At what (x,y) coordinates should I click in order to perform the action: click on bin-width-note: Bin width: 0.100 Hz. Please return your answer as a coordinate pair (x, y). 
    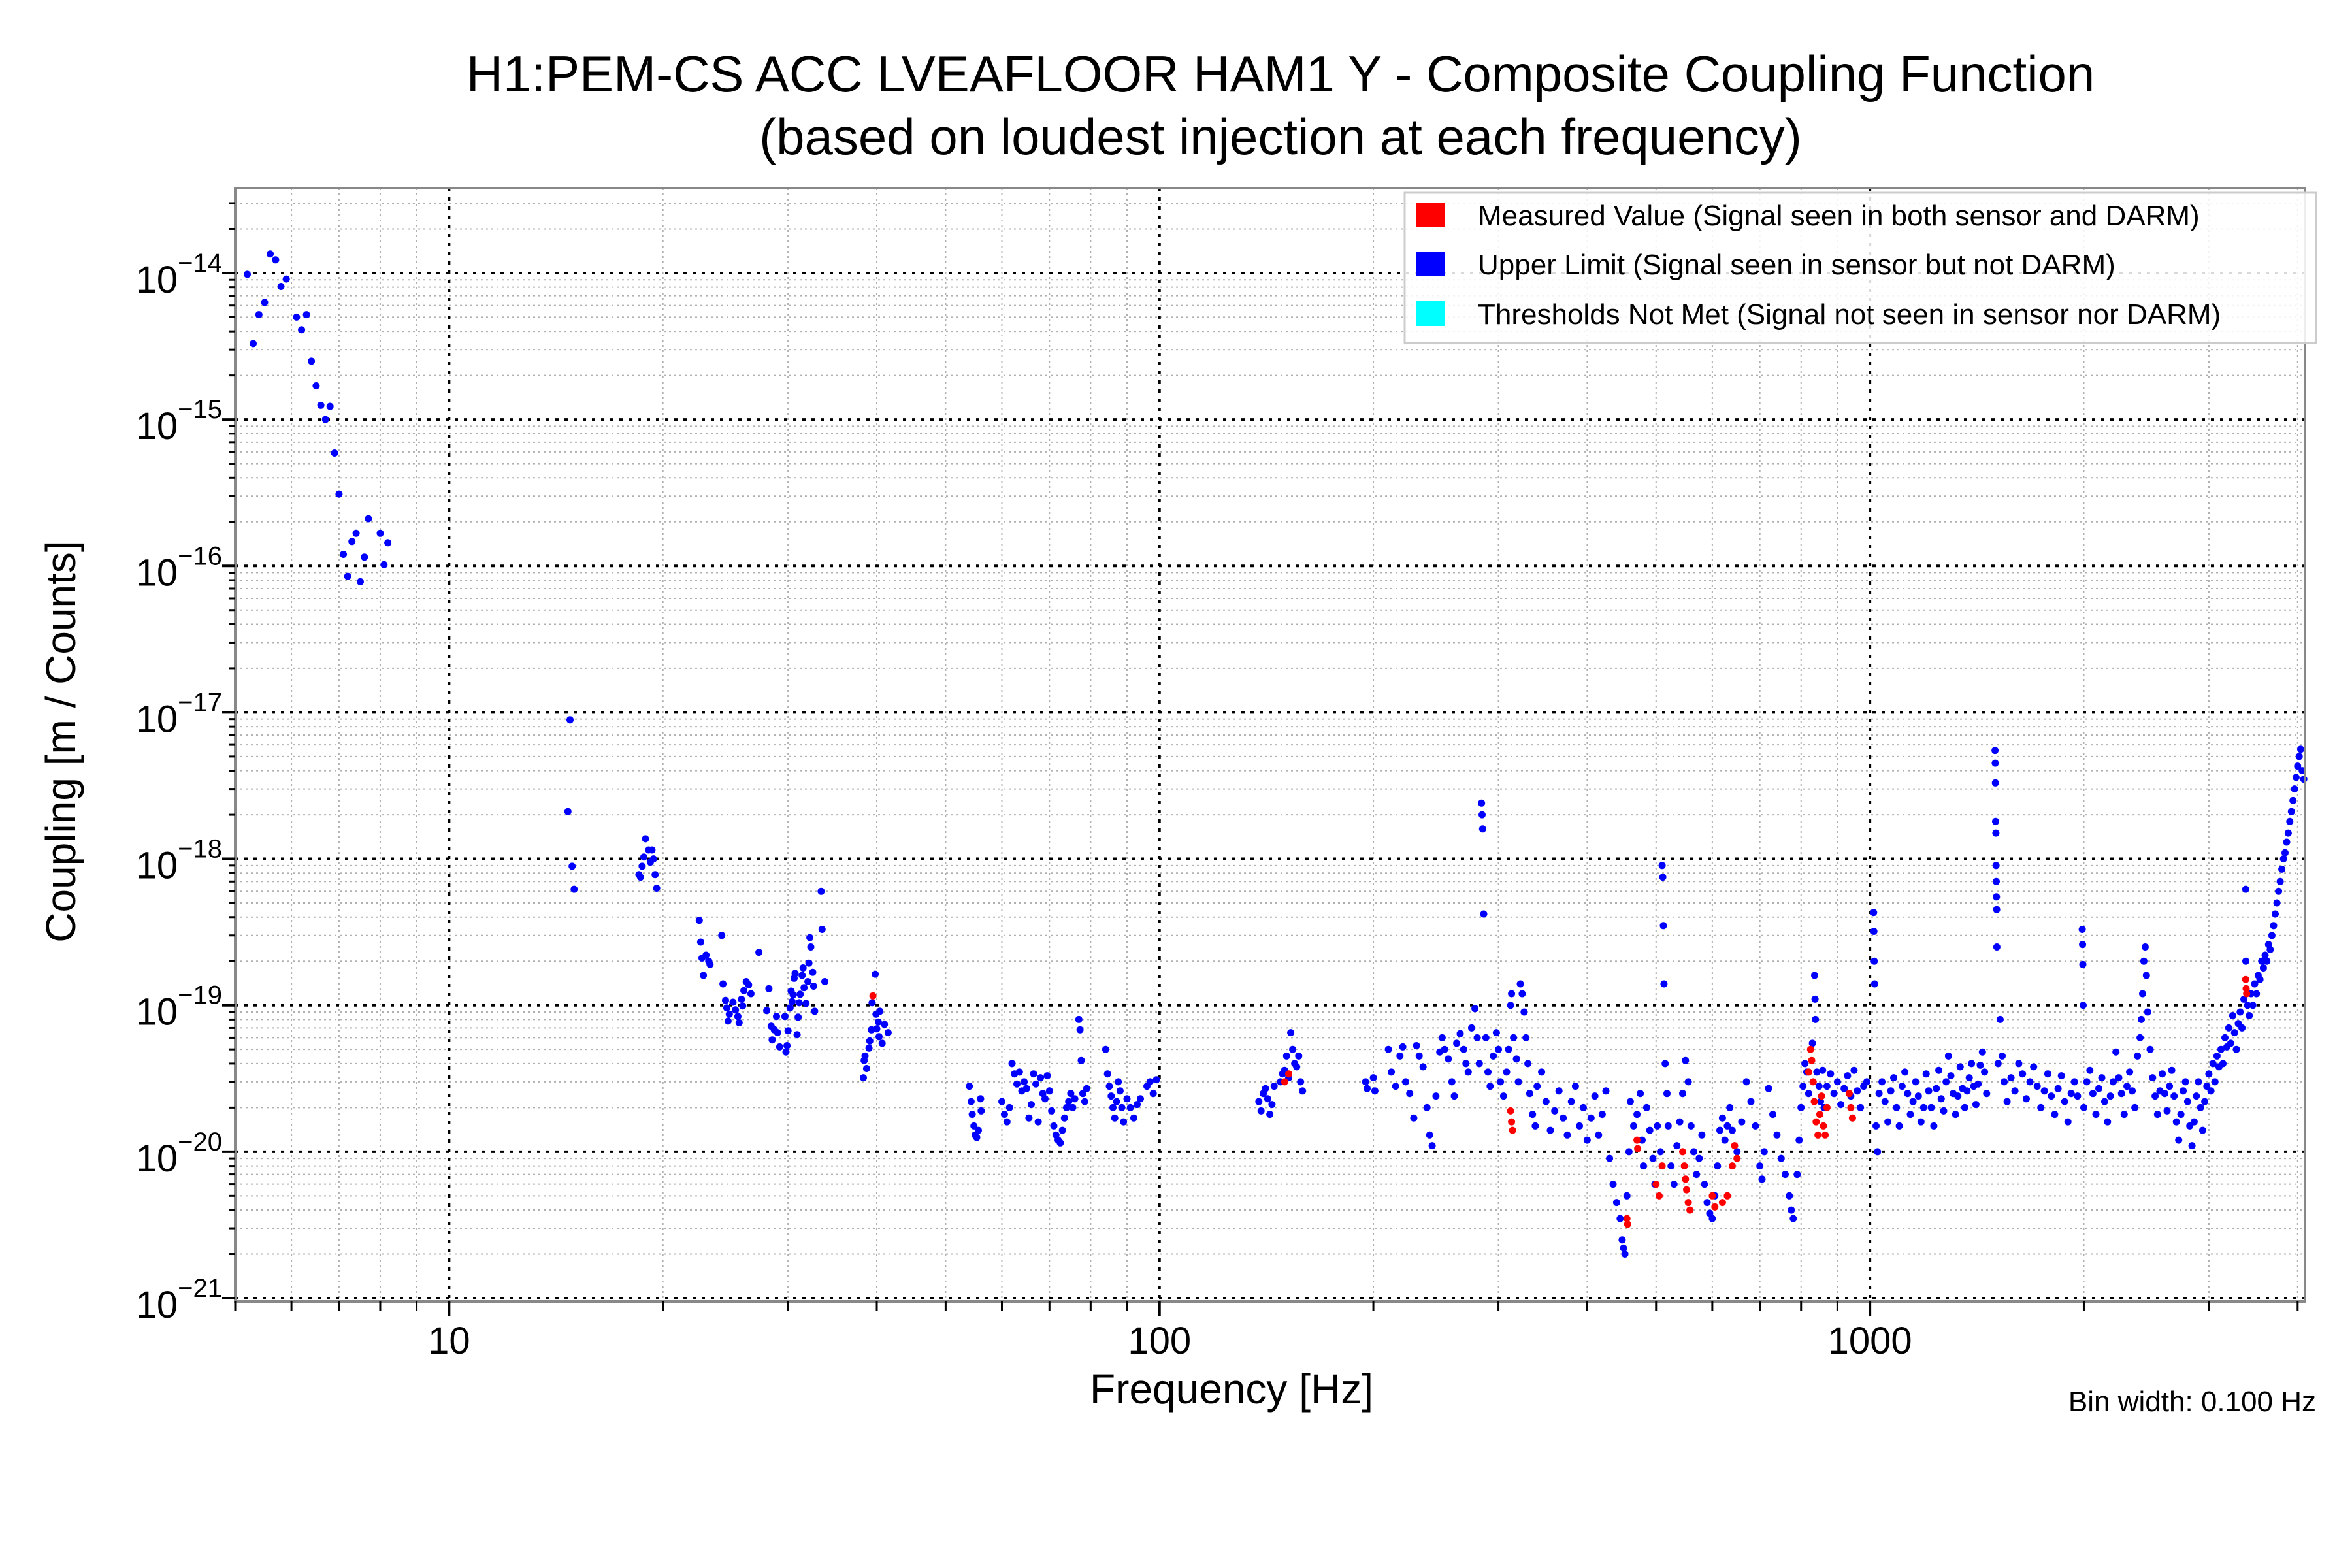
    Looking at the image, I should click on (2192, 1402).